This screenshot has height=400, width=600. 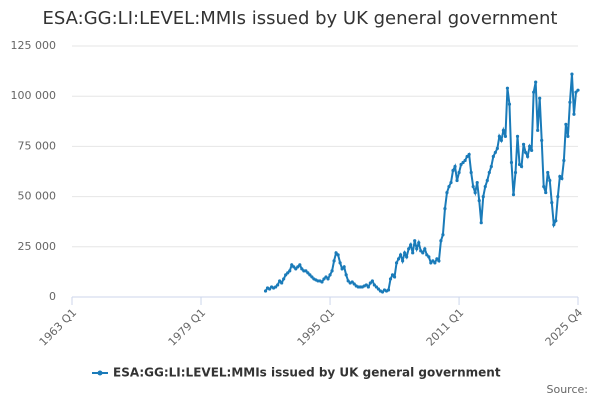 I want to click on y-tick-label: 125 000, so click(x=34, y=45).